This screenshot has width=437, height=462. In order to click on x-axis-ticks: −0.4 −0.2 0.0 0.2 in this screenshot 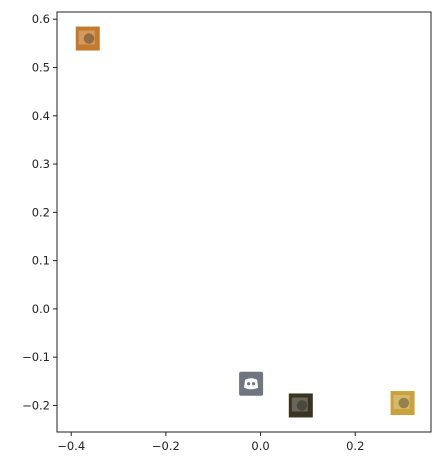, I will do `click(210, 442)`.